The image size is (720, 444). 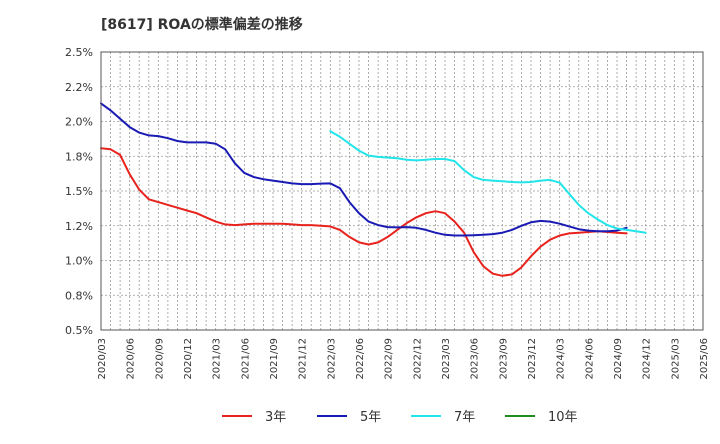 I want to click on series-line, so click(x=488, y=182).